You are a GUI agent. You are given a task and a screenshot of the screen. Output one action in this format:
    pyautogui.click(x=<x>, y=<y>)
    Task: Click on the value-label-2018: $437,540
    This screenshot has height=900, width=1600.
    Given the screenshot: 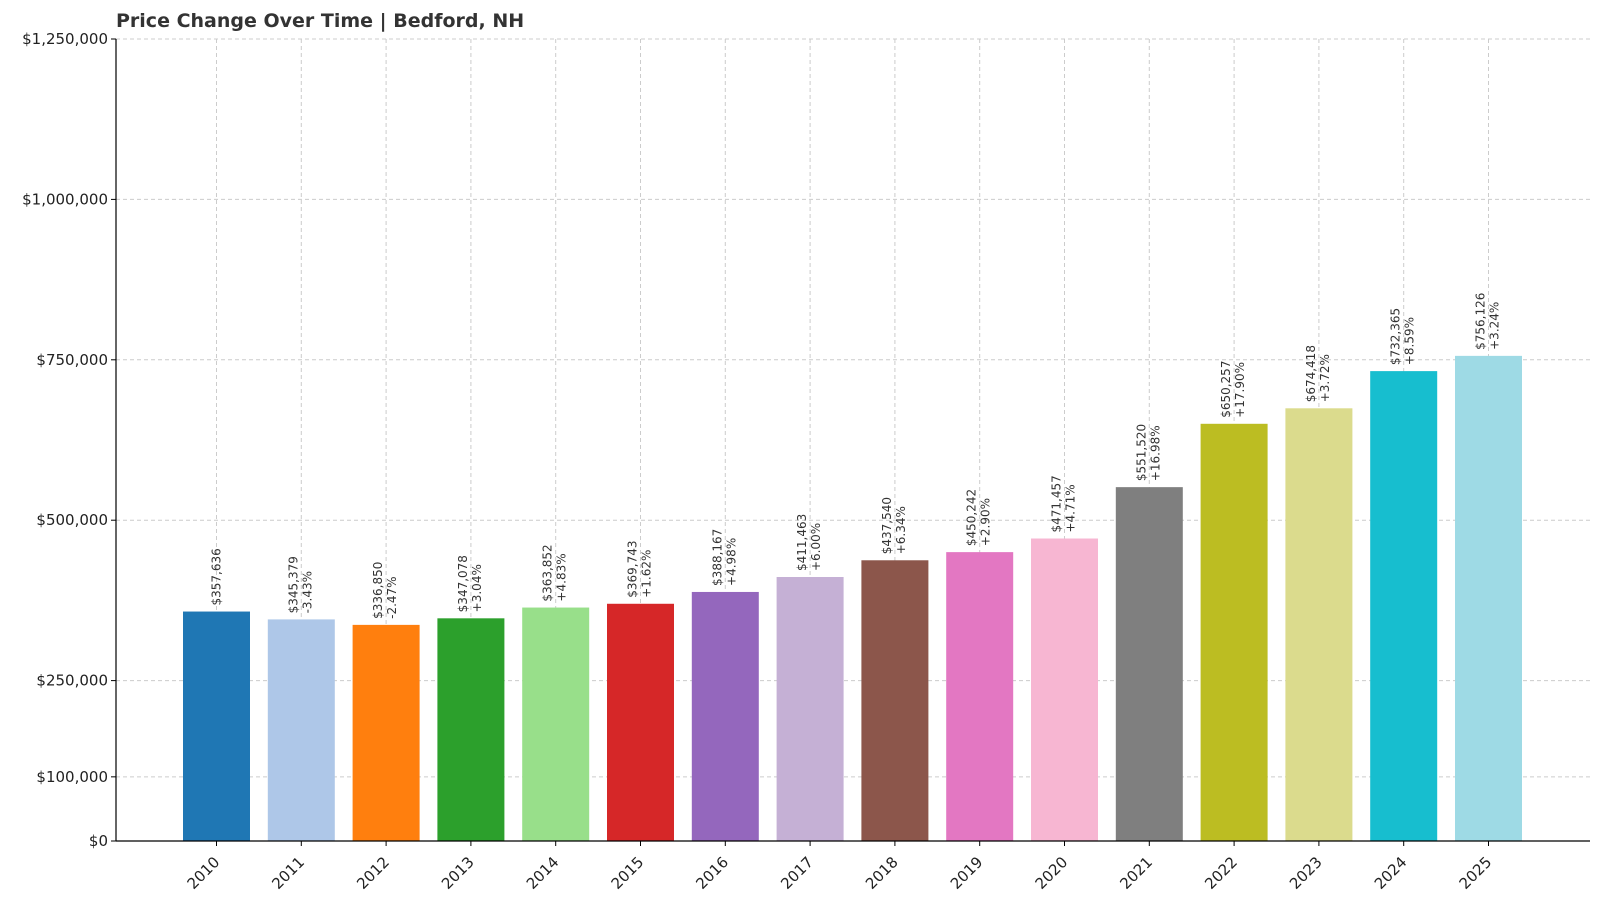 What is the action you would take?
    pyautogui.click(x=887, y=525)
    